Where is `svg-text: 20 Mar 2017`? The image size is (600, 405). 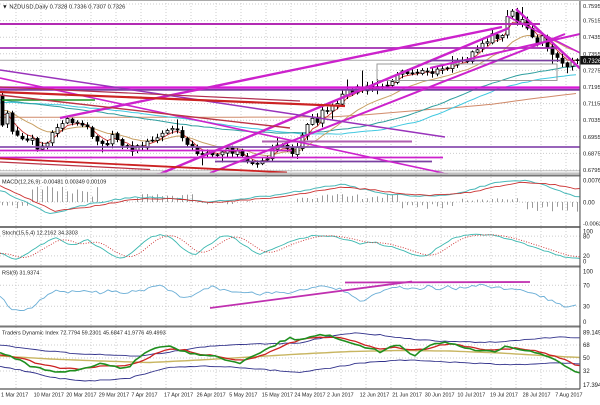
svg-text: 20 Mar 2017 is located at coordinates (81, 396).